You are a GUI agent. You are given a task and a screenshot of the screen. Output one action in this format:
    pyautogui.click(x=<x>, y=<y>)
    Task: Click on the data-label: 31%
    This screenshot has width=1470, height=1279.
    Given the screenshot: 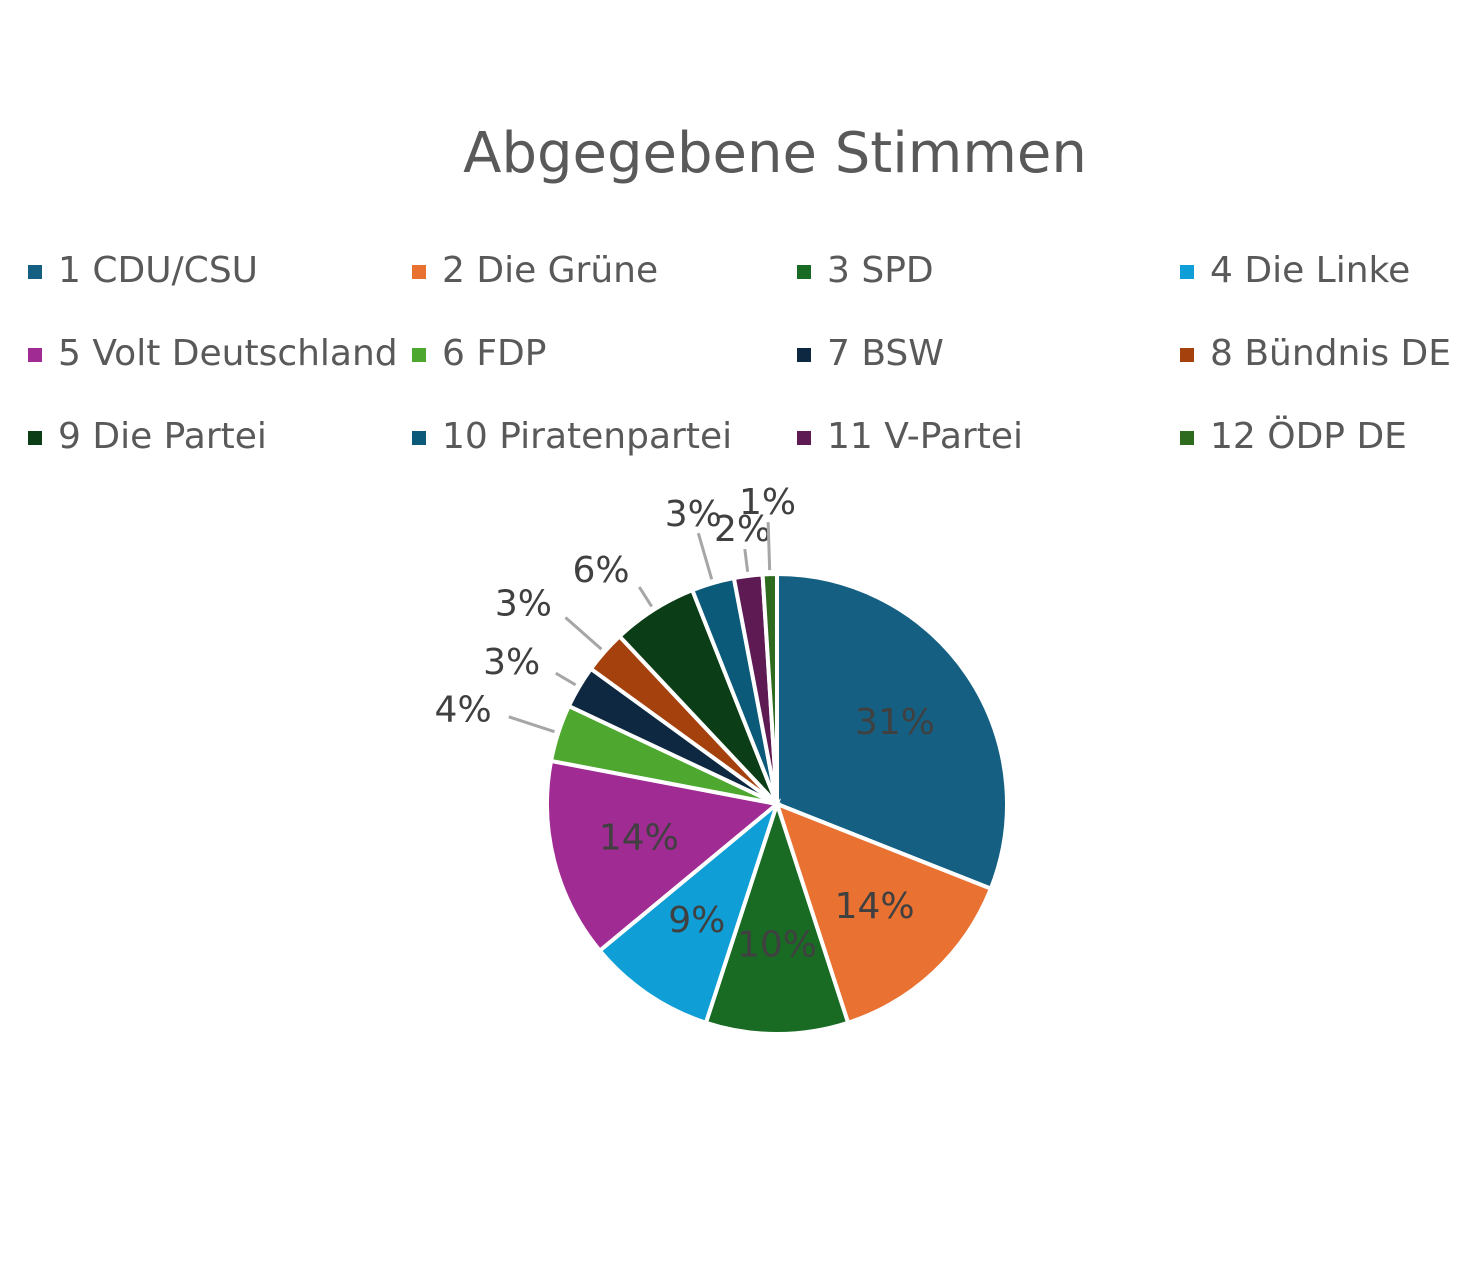 What is the action you would take?
    pyautogui.click(x=895, y=722)
    